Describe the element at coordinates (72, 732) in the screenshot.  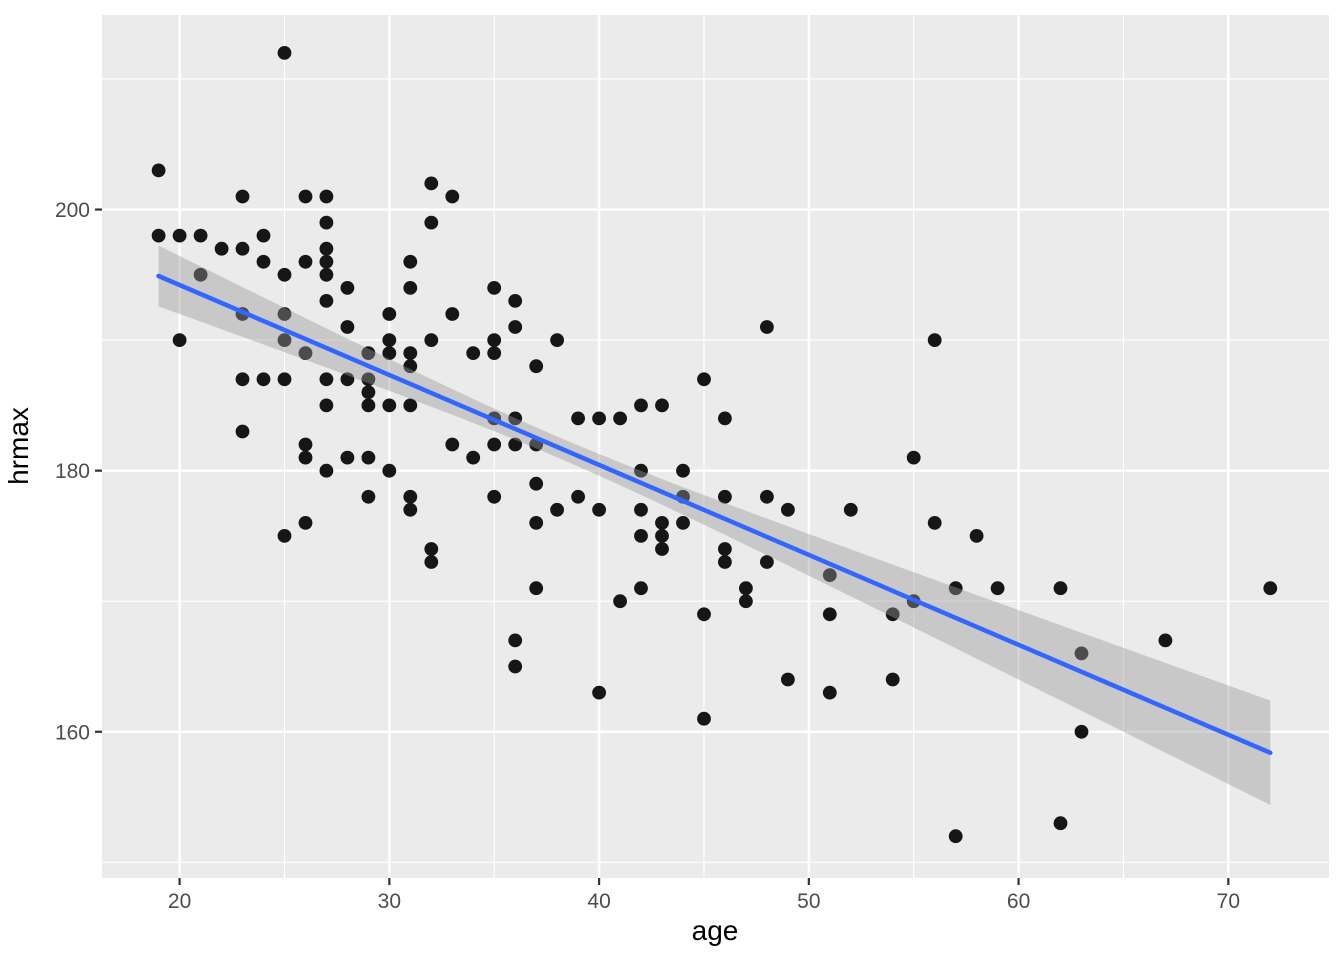
I see `y-tick-label: 160` at that location.